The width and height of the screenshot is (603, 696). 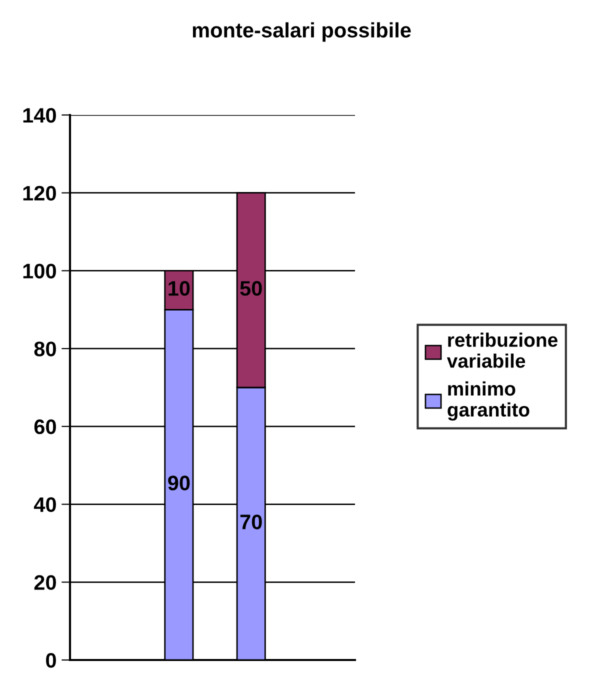 I want to click on y-tick-label: 80, so click(x=45, y=349).